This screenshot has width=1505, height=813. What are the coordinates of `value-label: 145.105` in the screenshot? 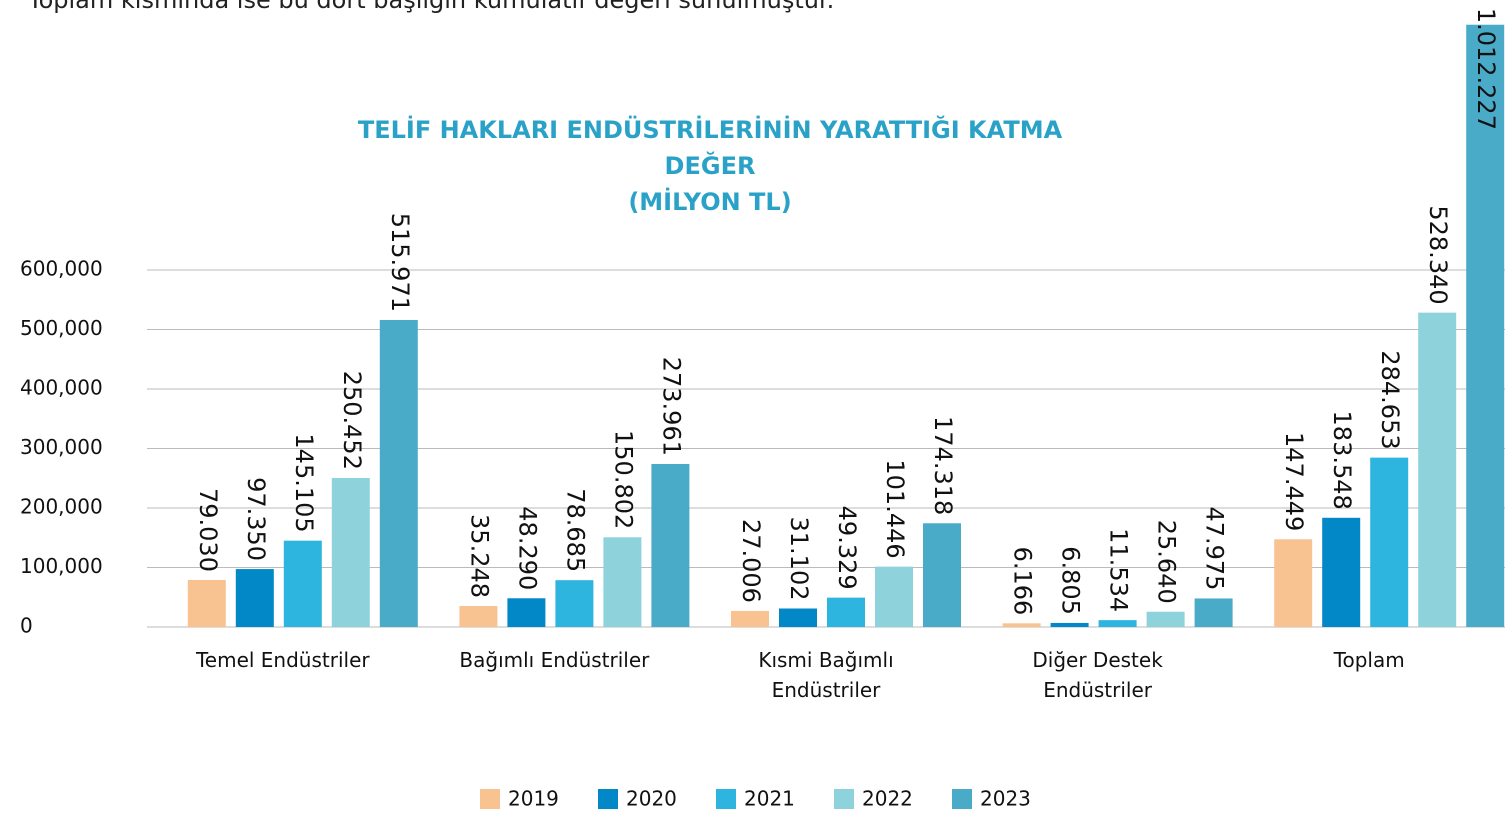 It's located at (304, 482).